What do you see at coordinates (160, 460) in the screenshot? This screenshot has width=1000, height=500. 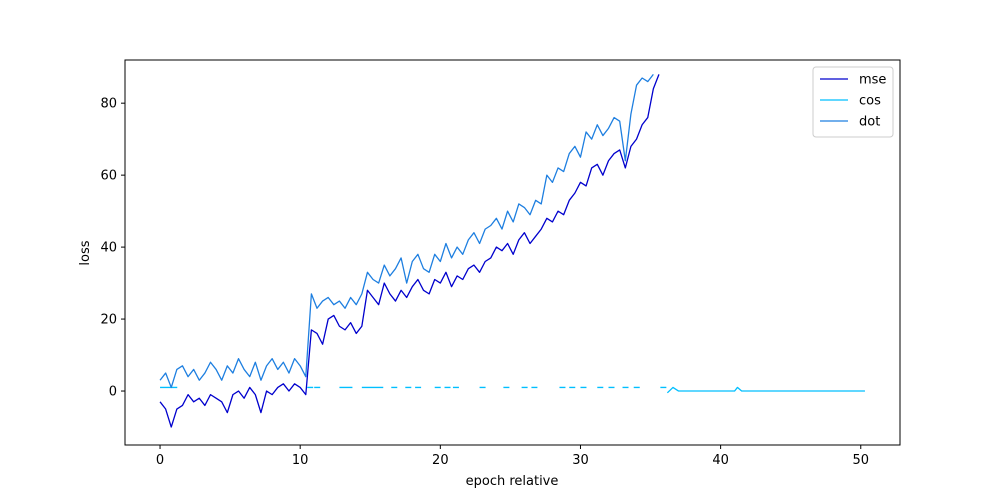 I see `x-tick-label: 0` at bounding box center [160, 460].